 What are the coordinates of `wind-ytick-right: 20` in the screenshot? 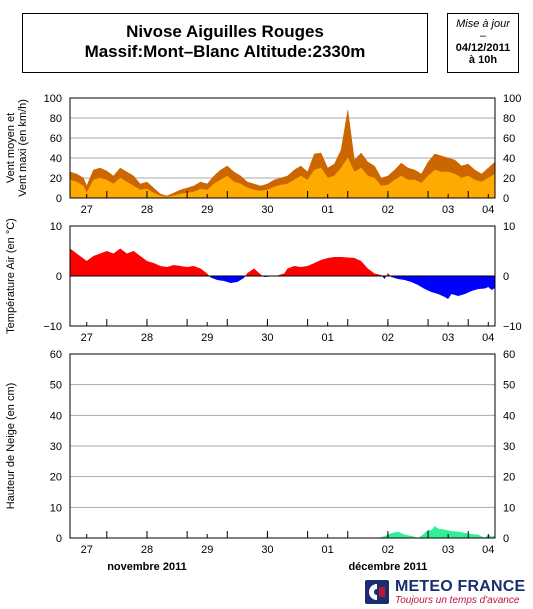 It's located at (509, 179).